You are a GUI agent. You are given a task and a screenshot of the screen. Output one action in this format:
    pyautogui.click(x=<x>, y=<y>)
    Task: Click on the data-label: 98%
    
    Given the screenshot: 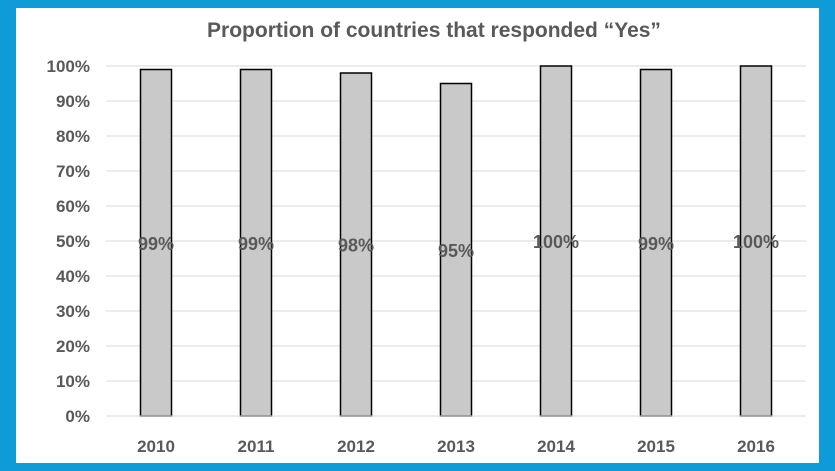 What is the action you would take?
    pyautogui.click(x=356, y=246)
    